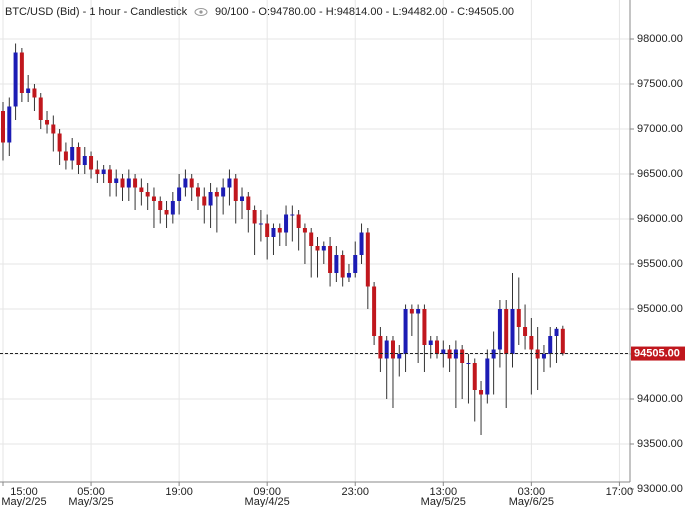 The height and width of the screenshot is (507, 685). I want to click on x-tick-date: May/4/25, so click(267, 501).